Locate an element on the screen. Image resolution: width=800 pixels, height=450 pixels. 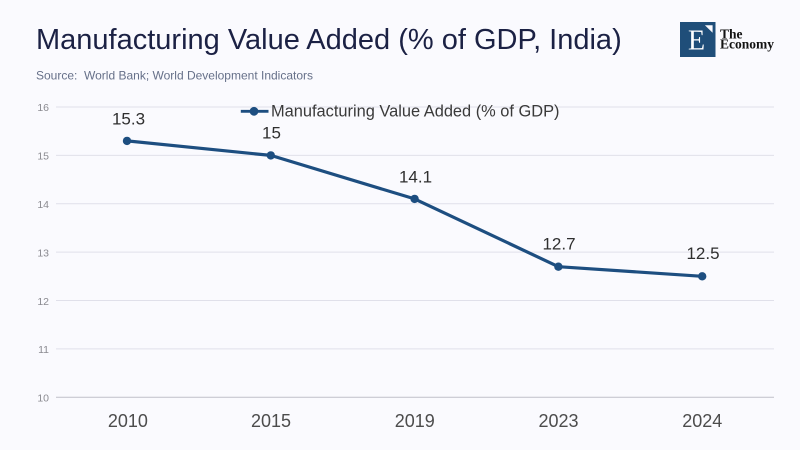
svg-text: E is located at coordinates (696, 40).